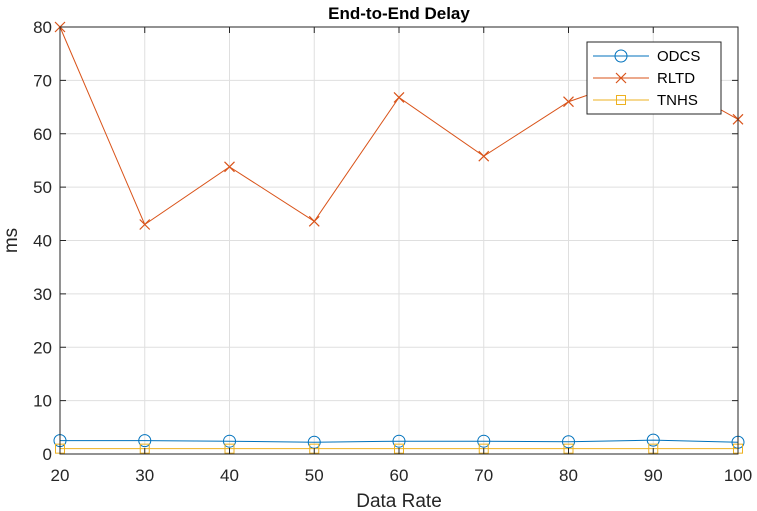 Image resolution: width=757 pixels, height=511 pixels. What do you see at coordinates (229, 475) in the screenshot?
I see `x-tick-label: 40` at bounding box center [229, 475].